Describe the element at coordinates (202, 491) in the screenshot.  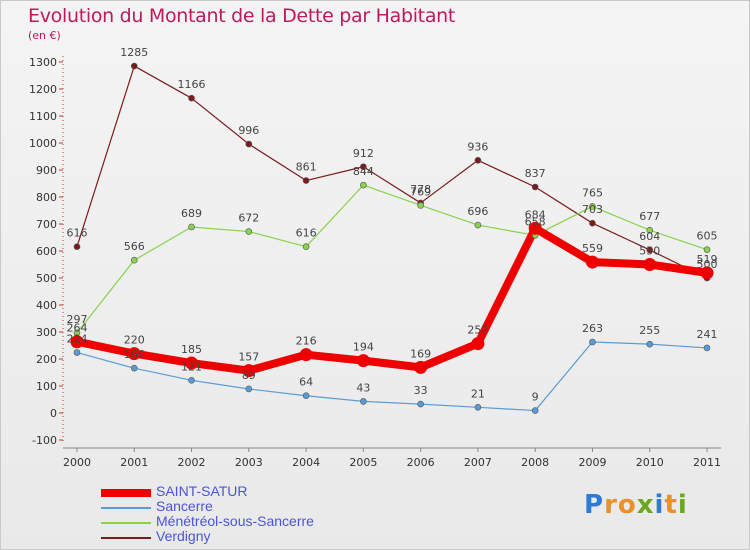
I see `legend-label: SAINT-SATUR` at that location.